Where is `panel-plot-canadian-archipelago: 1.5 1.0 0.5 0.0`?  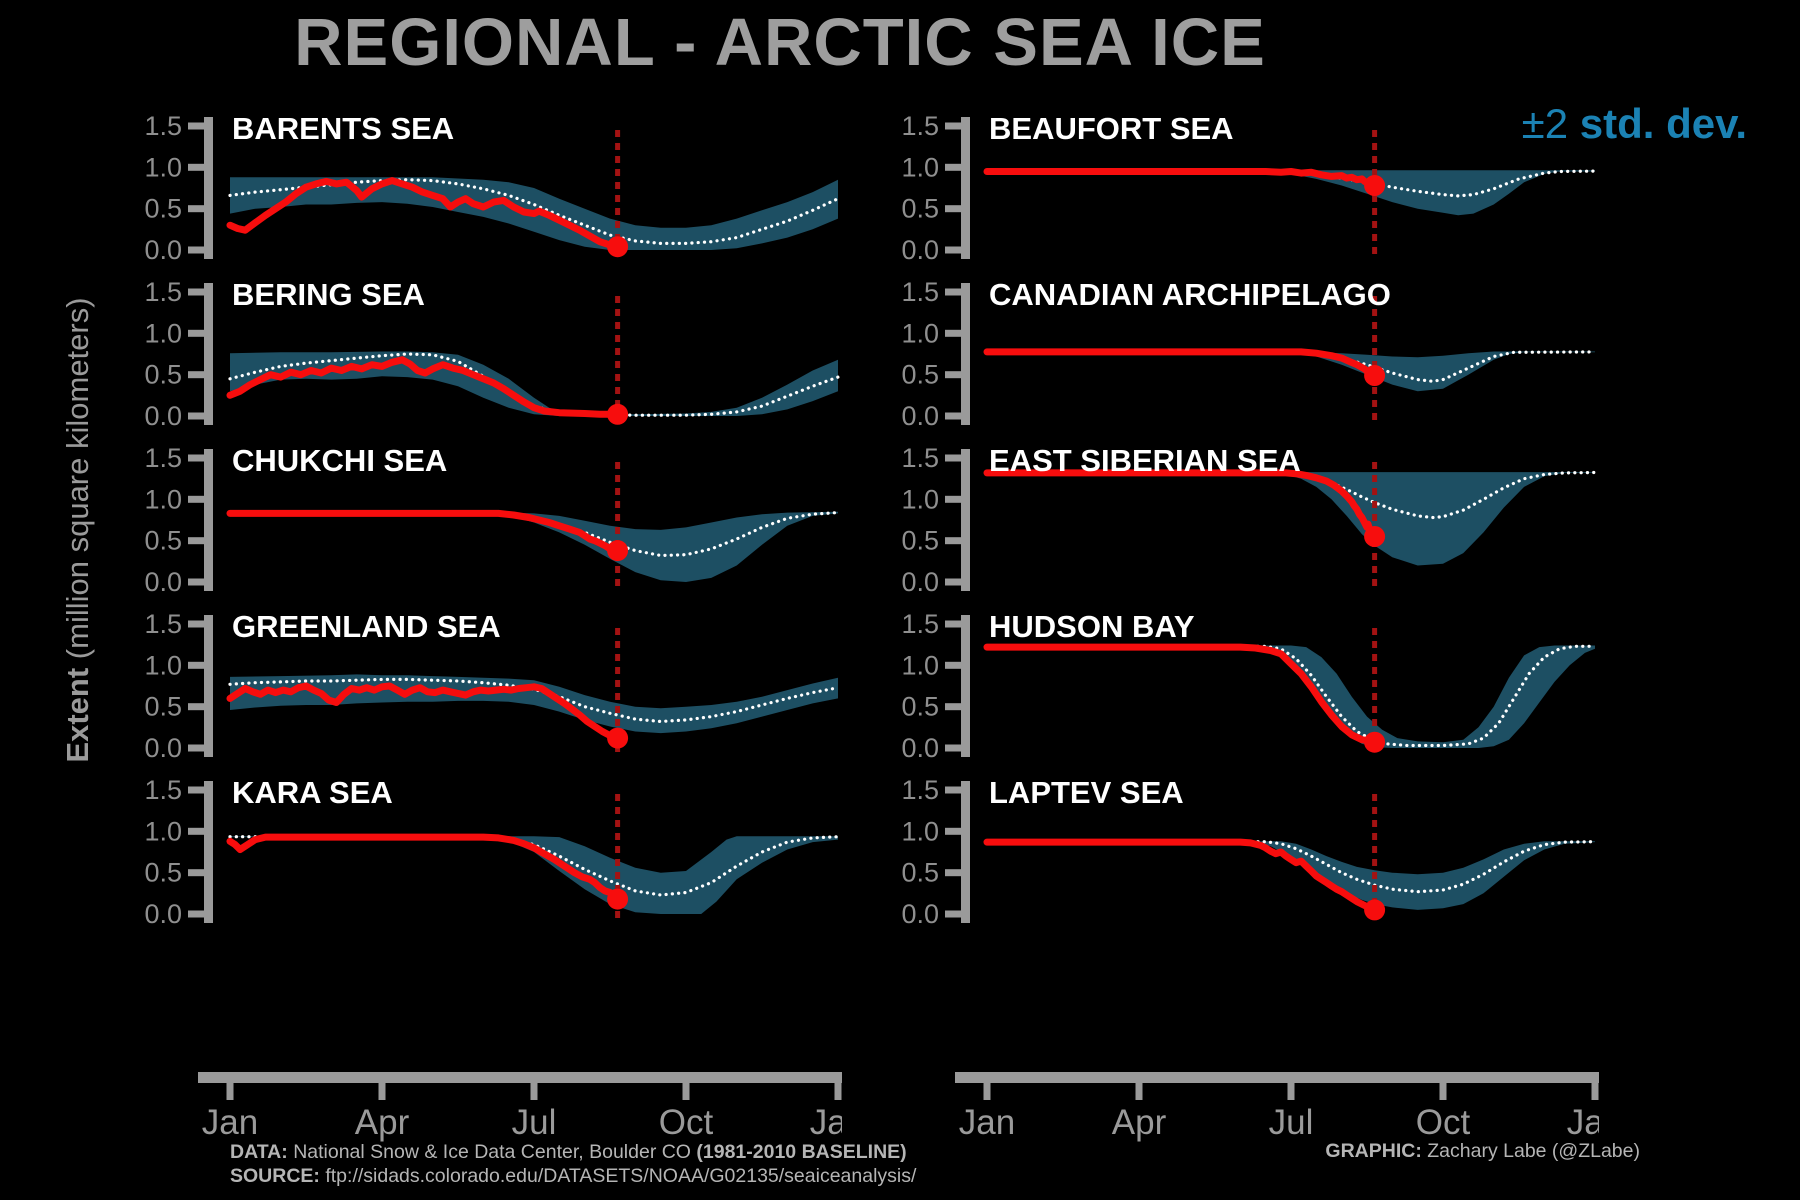
panel-plot-canadian-archipelago: 1.5 1.0 0.5 0.0 is located at coordinates (1249, 356).